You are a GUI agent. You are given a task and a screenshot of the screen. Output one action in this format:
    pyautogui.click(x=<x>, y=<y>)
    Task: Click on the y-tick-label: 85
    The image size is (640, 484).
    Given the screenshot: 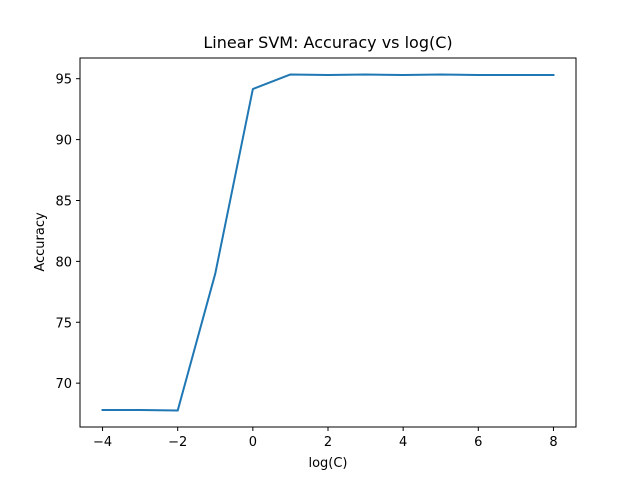 What is the action you would take?
    pyautogui.click(x=63, y=201)
    